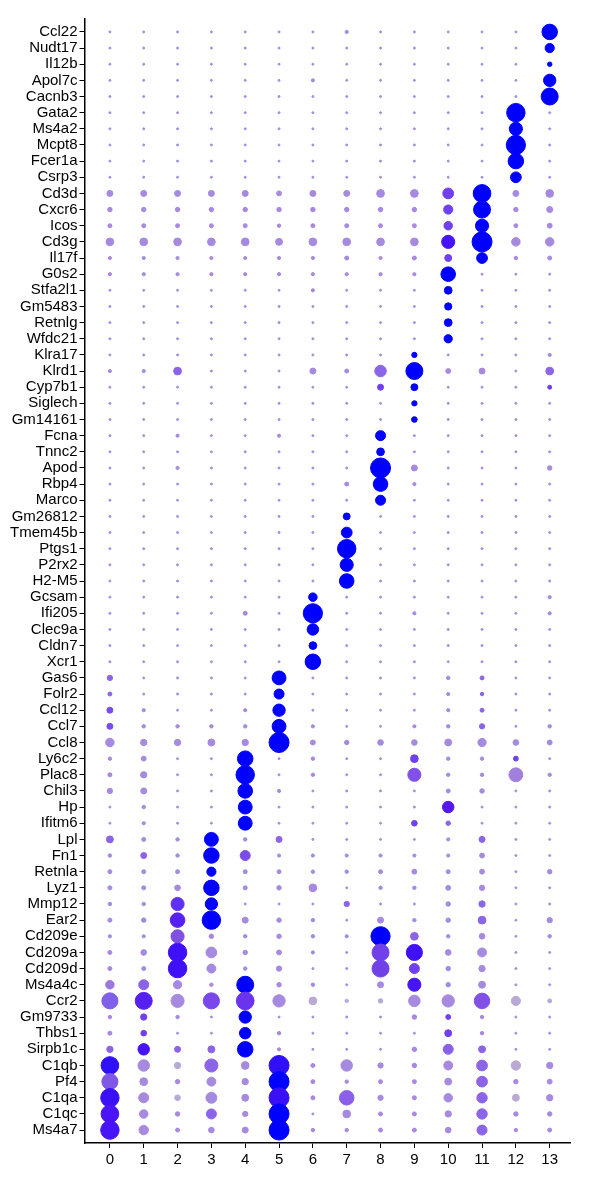 The height and width of the screenshot is (1180, 589). What do you see at coordinates (55, 580) in the screenshot?
I see `y-tick-label: H2-M5` at bounding box center [55, 580].